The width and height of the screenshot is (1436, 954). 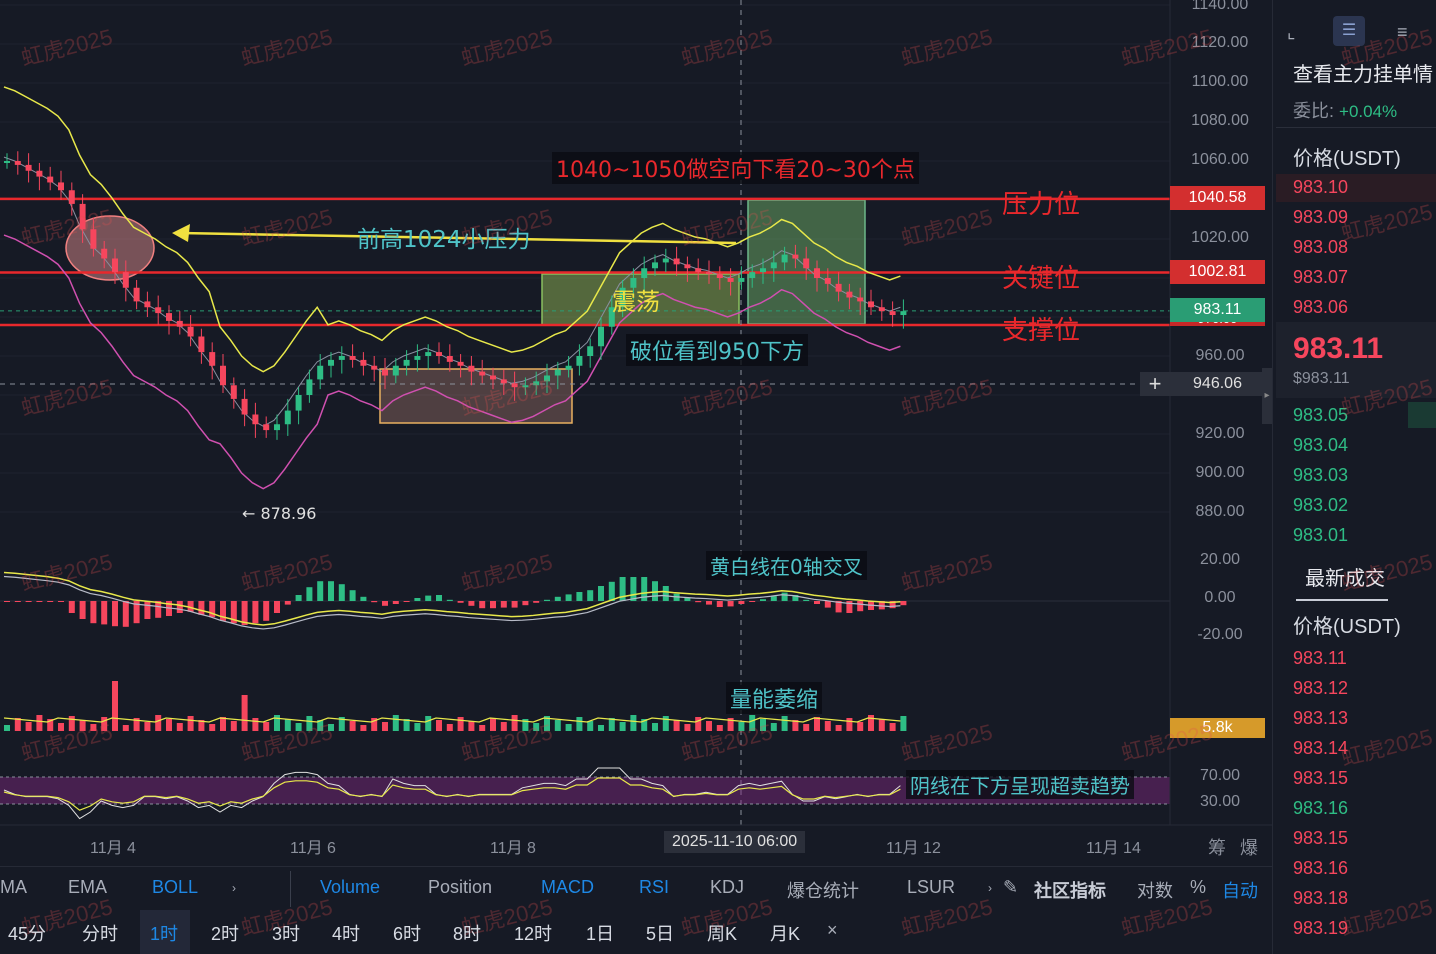 I want to click on trade-price: 983.14, so click(x=1321, y=748).